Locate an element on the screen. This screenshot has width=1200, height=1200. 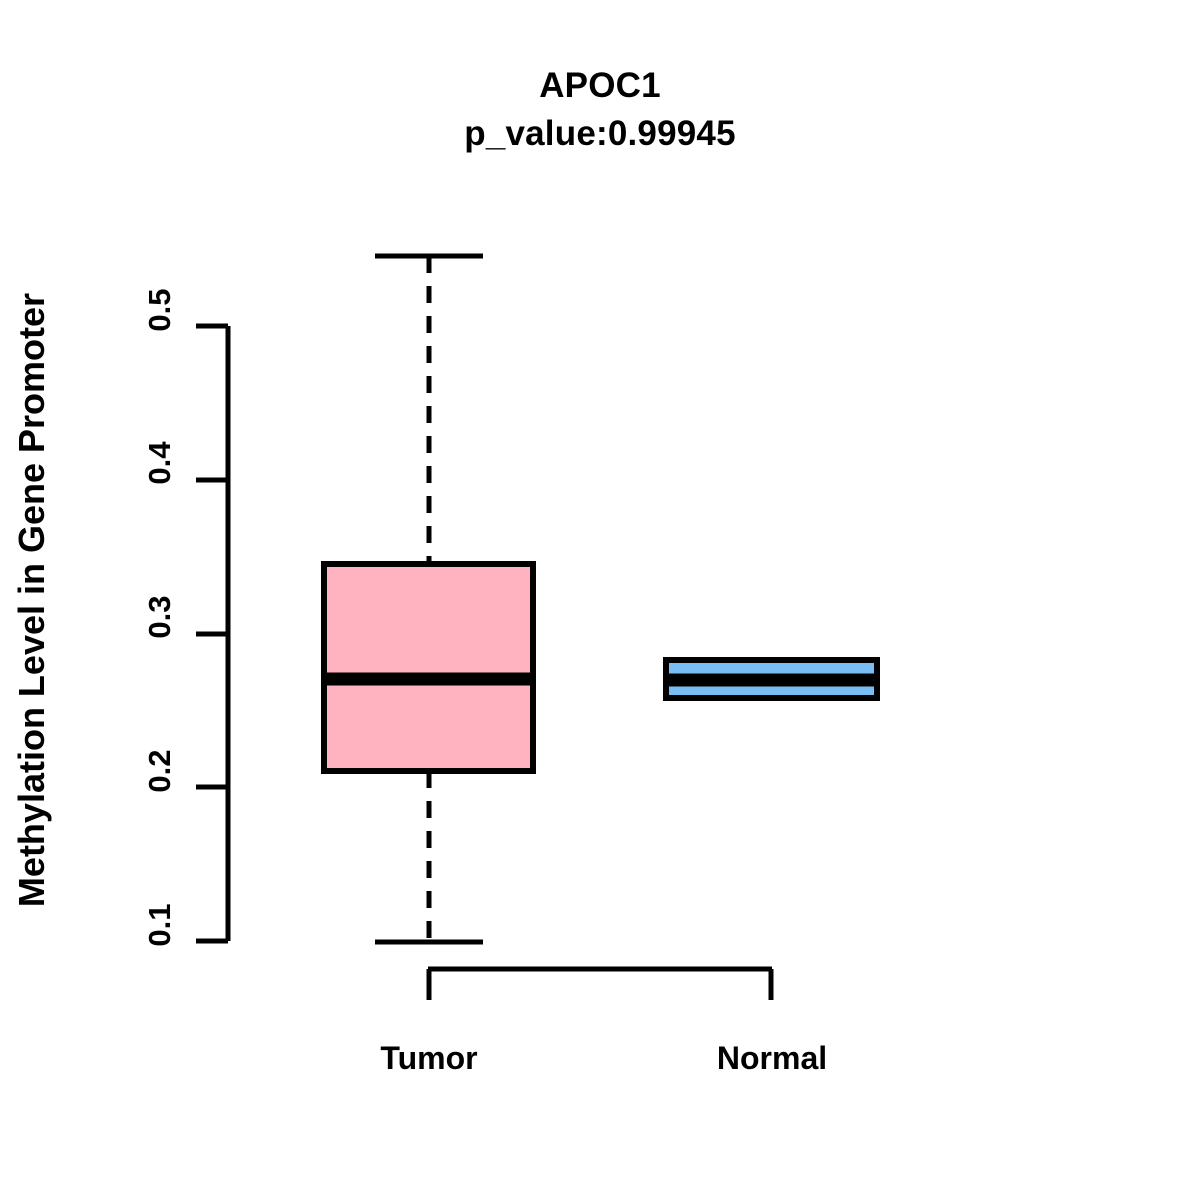
box-rect-tumor is located at coordinates (428, 667).